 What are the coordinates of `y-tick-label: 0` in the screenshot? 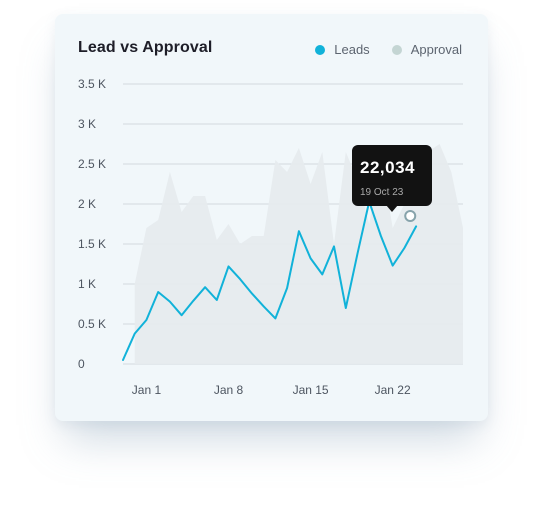 It's located at (81, 364).